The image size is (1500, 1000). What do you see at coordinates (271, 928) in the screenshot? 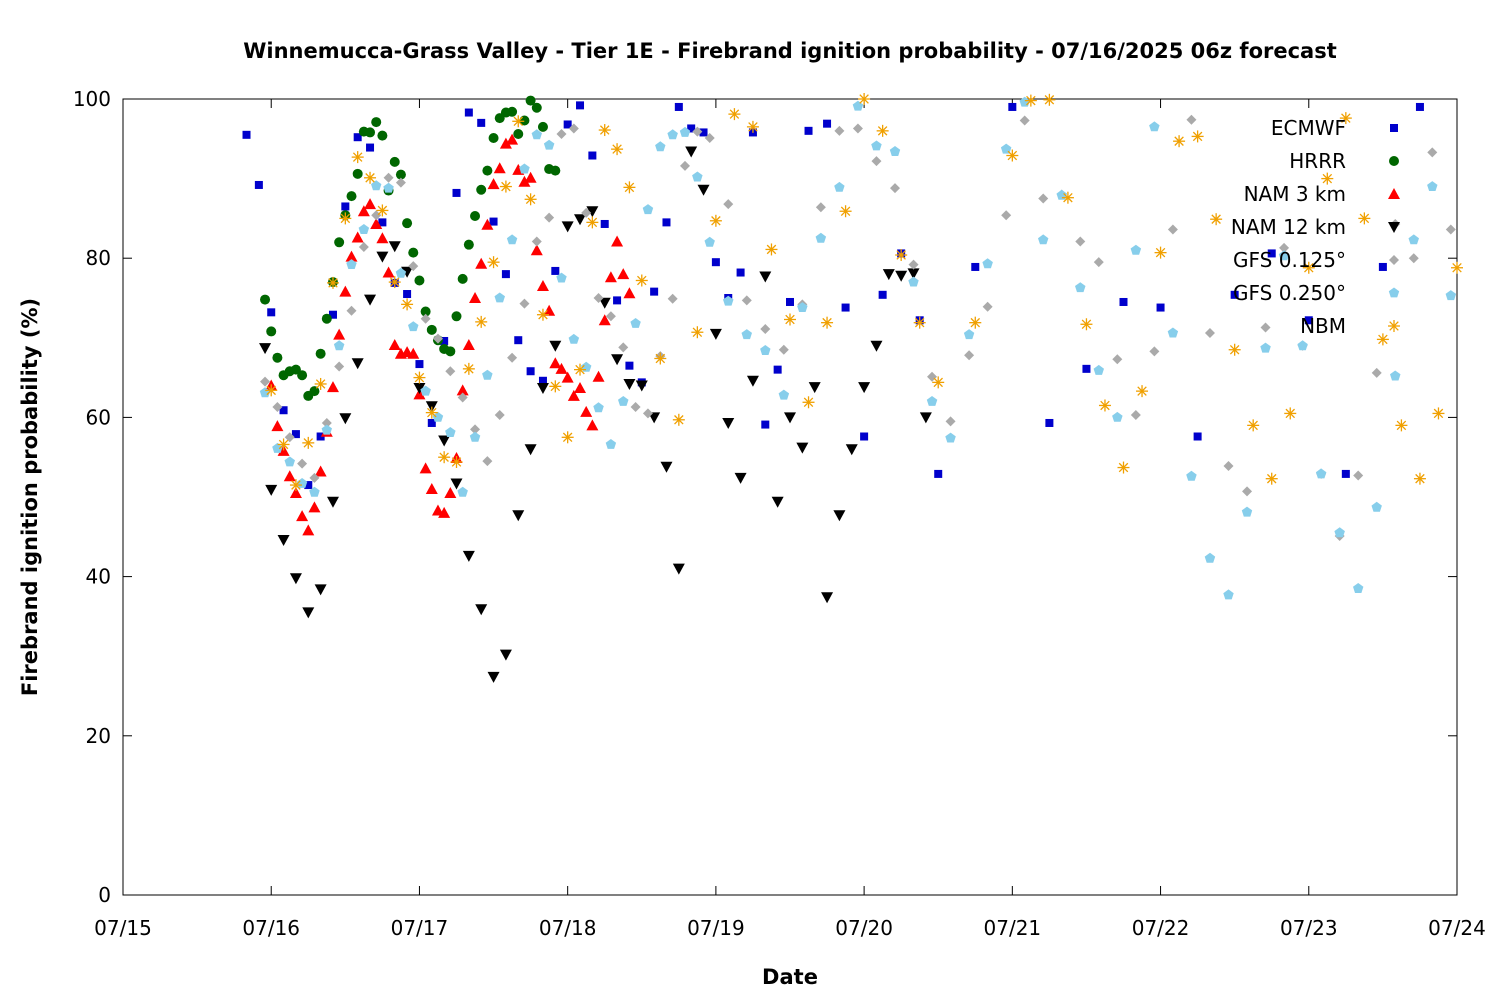
I see `x-tick-label: 07/16` at bounding box center [271, 928].